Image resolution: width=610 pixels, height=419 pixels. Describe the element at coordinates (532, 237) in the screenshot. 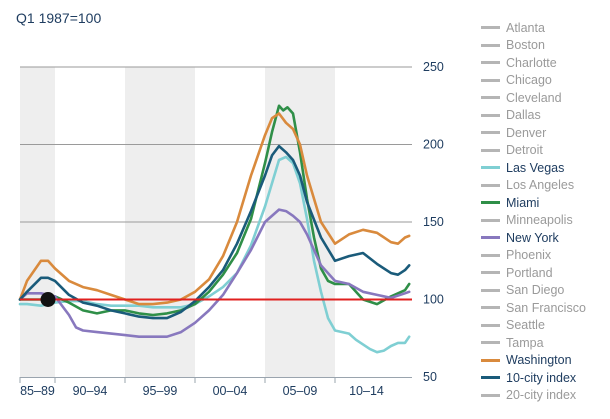

I see `legend-label: New York` at that location.